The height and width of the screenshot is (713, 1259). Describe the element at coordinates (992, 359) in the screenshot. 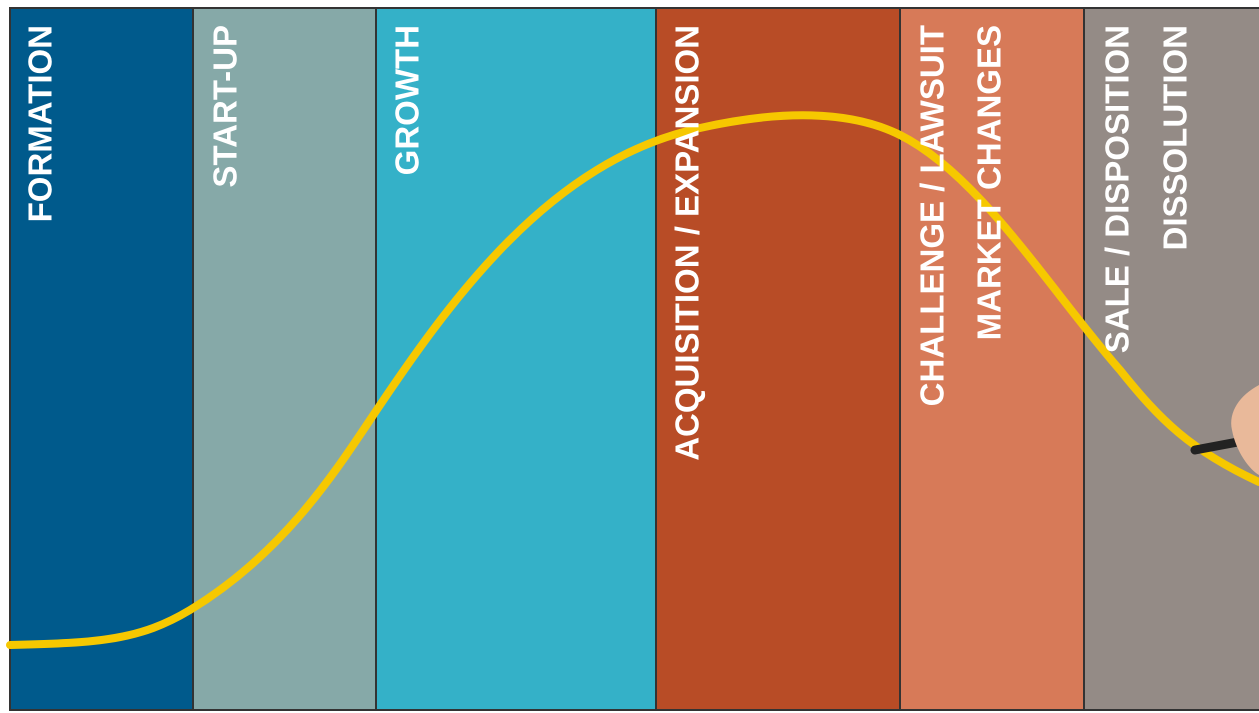

I see `stage-challenge` at that location.